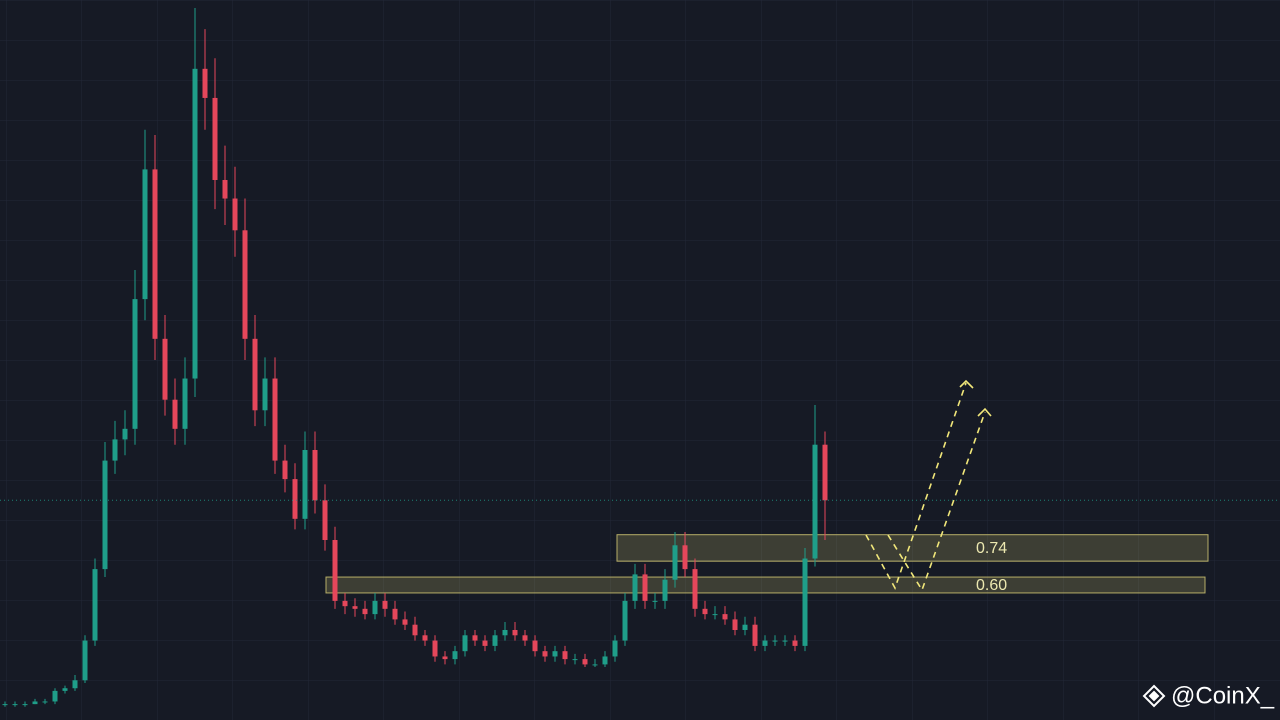 The height and width of the screenshot is (720, 1280). Describe the element at coordinates (991, 585) in the screenshot. I see `zone-label: 0.60` at that location.